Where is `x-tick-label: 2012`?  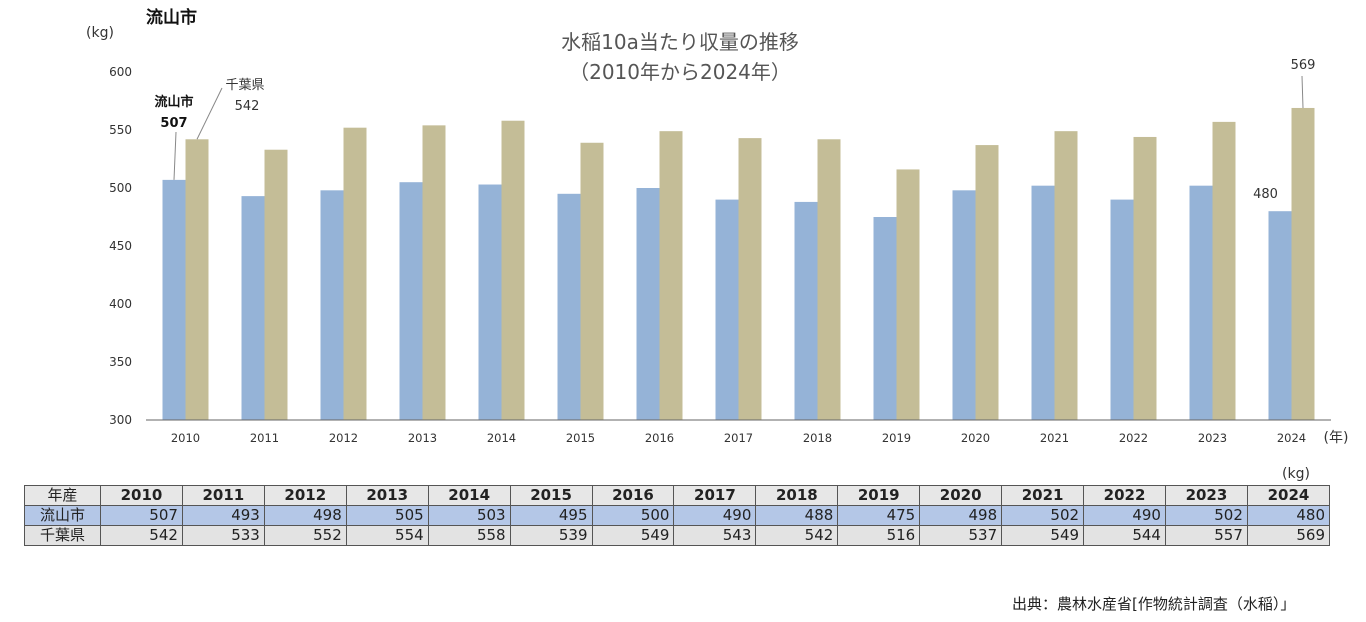 x-tick-label: 2012 is located at coordinates (343, 438).